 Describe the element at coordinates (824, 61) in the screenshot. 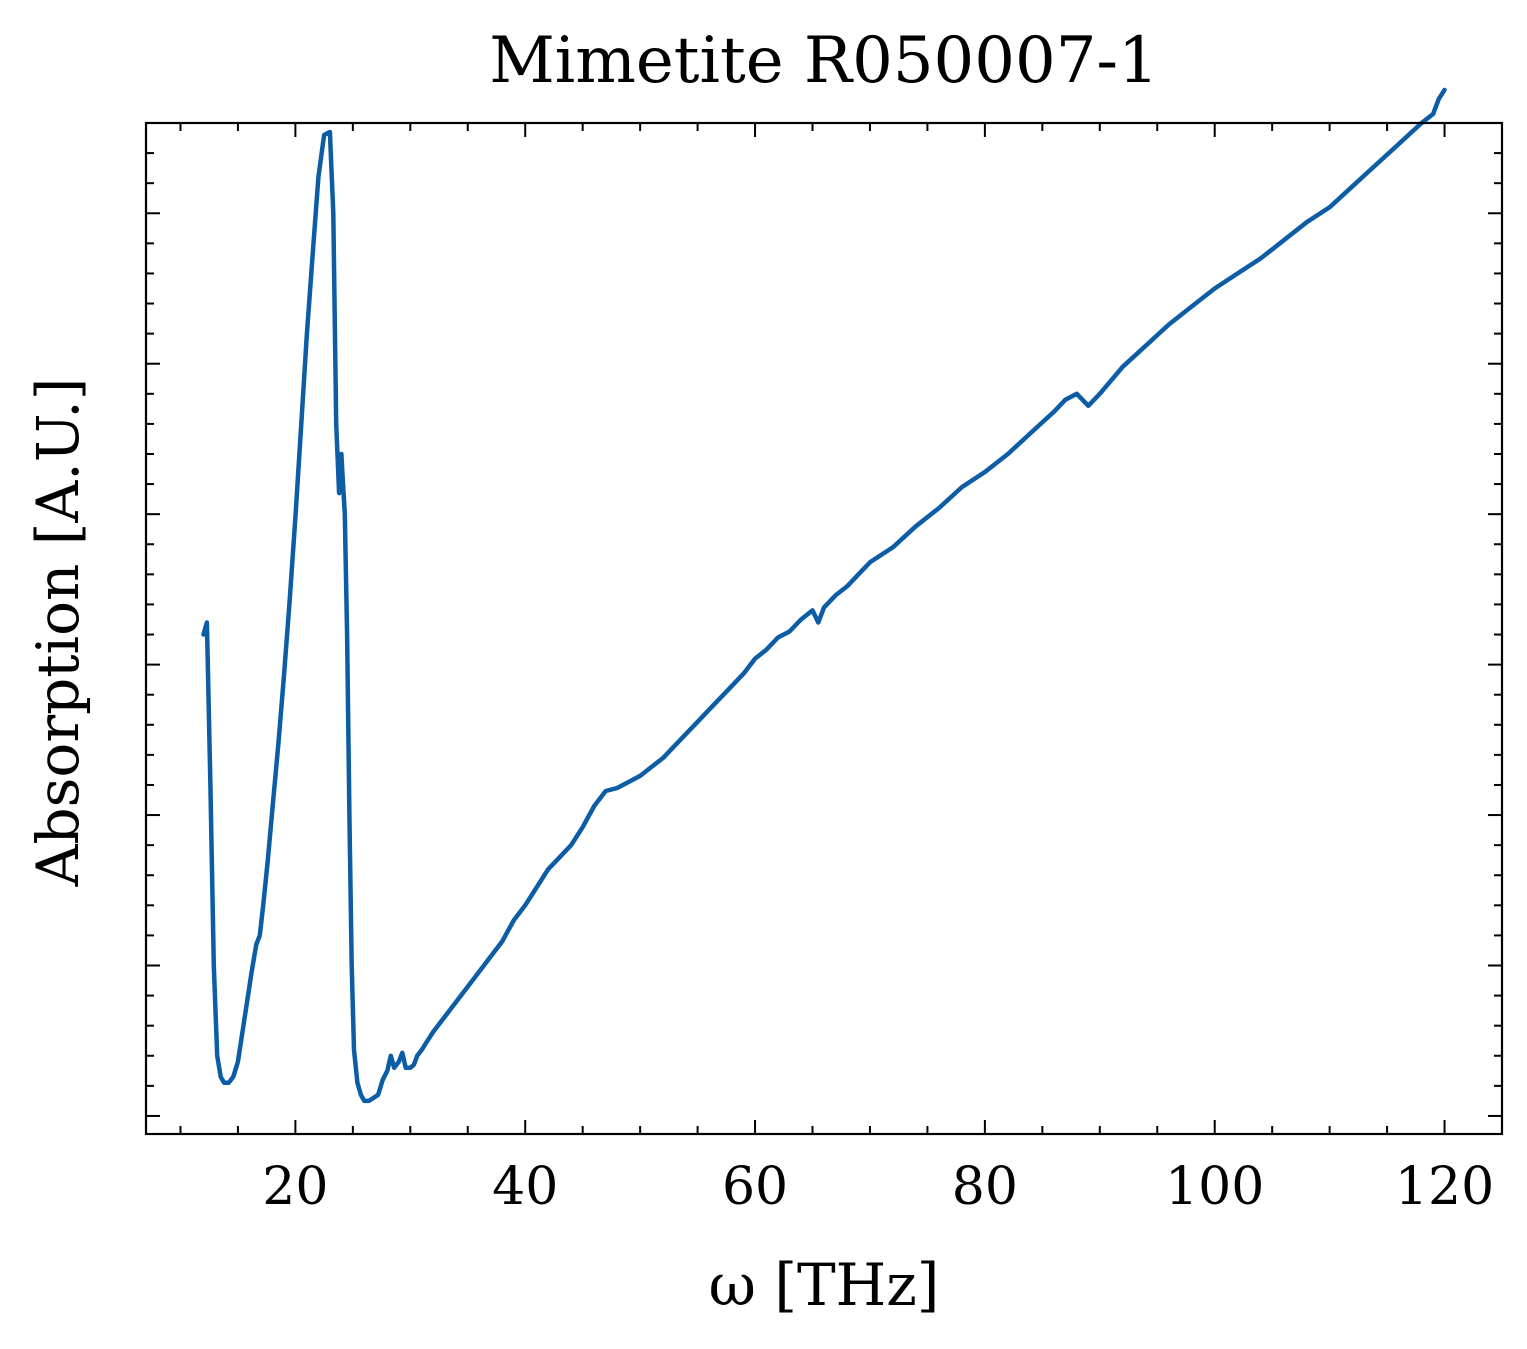

I see `chart-title: Mimetite R050007-1` at that location.